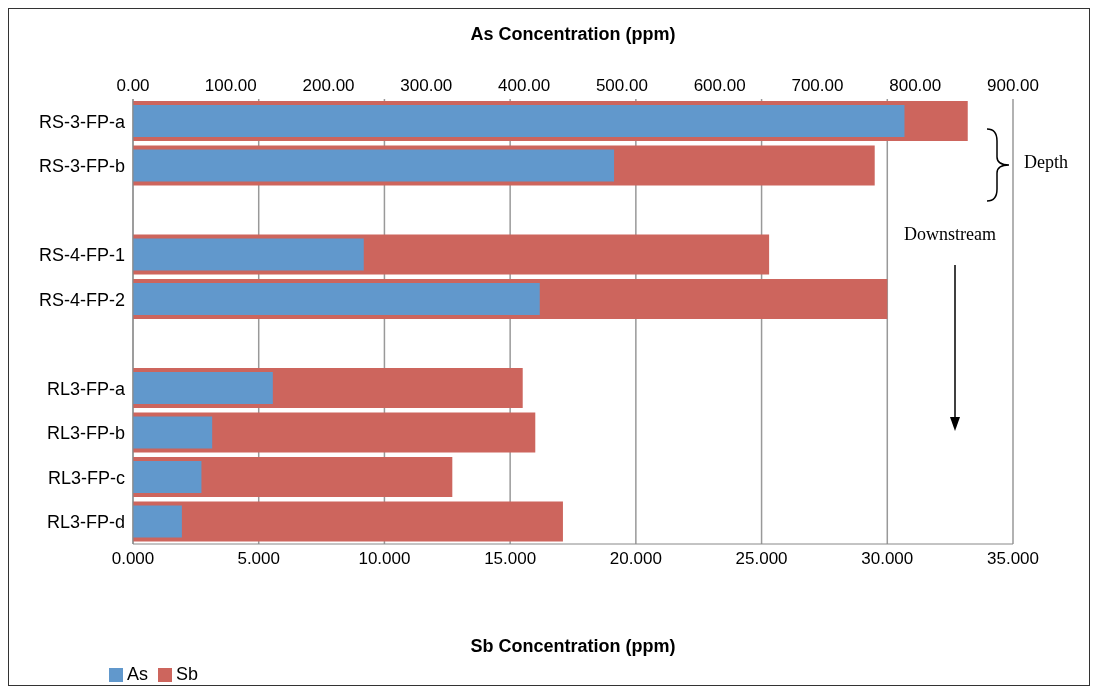 Image resolution: width=1098 pixels, height=694 pixels. What do you see at coordinates (915, 85) in the screenshot?
I see `x2-tick-label: 800.00` at bounding box center [915, 85].